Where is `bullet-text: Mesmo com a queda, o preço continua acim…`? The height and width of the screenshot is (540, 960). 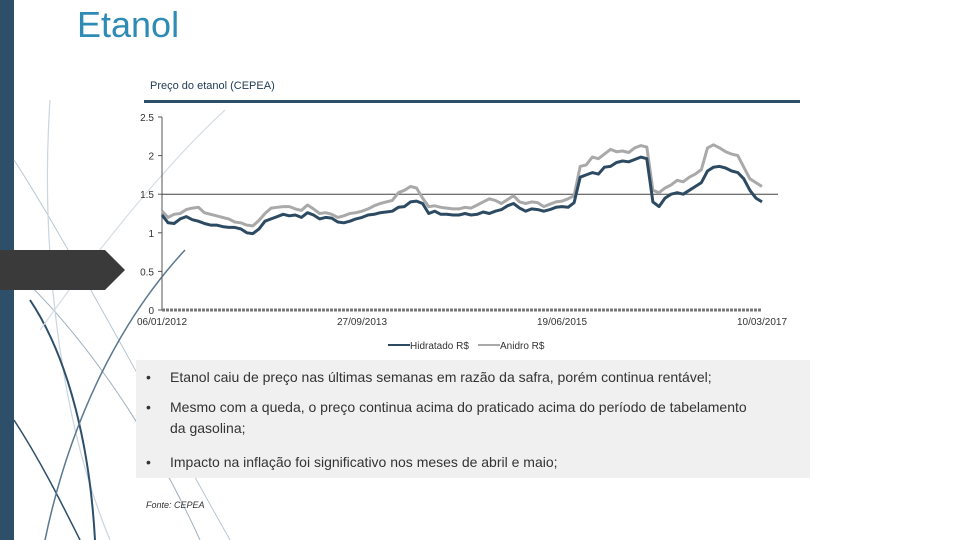 bullet-text: Mesmo com a queda, o preço continua acim… is located at coordinates (458, 417).